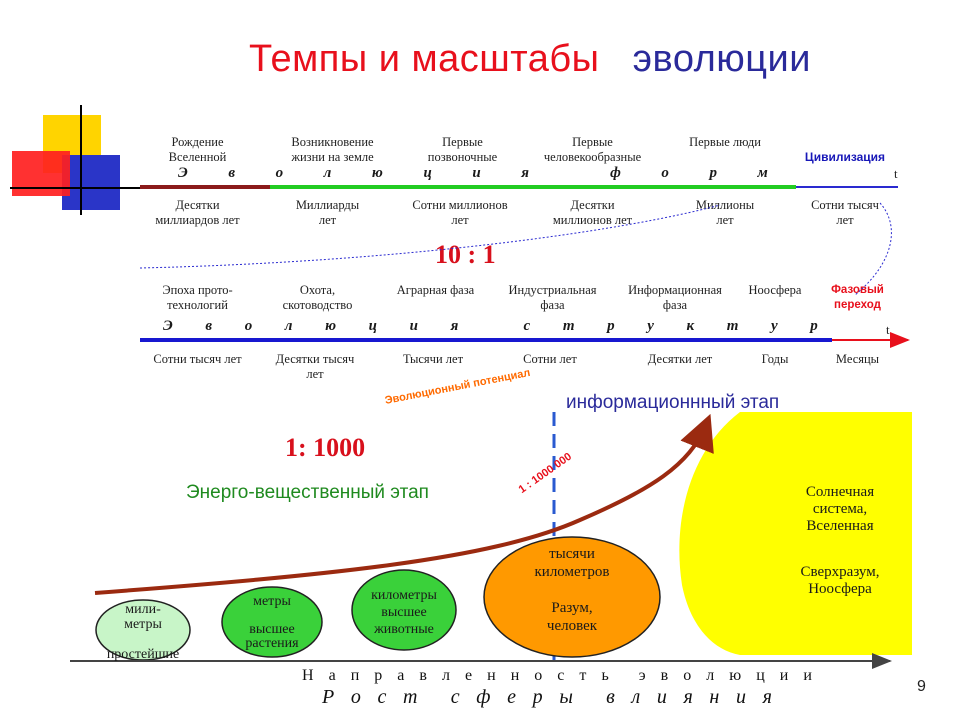 The width and height of the screenshot is (960, 720). Describe the element at coordinates (490, 326) in the screenshot. I see `bottom-evolution-letters: Э в о л ю ц и я с т р у к т у р` at that location.